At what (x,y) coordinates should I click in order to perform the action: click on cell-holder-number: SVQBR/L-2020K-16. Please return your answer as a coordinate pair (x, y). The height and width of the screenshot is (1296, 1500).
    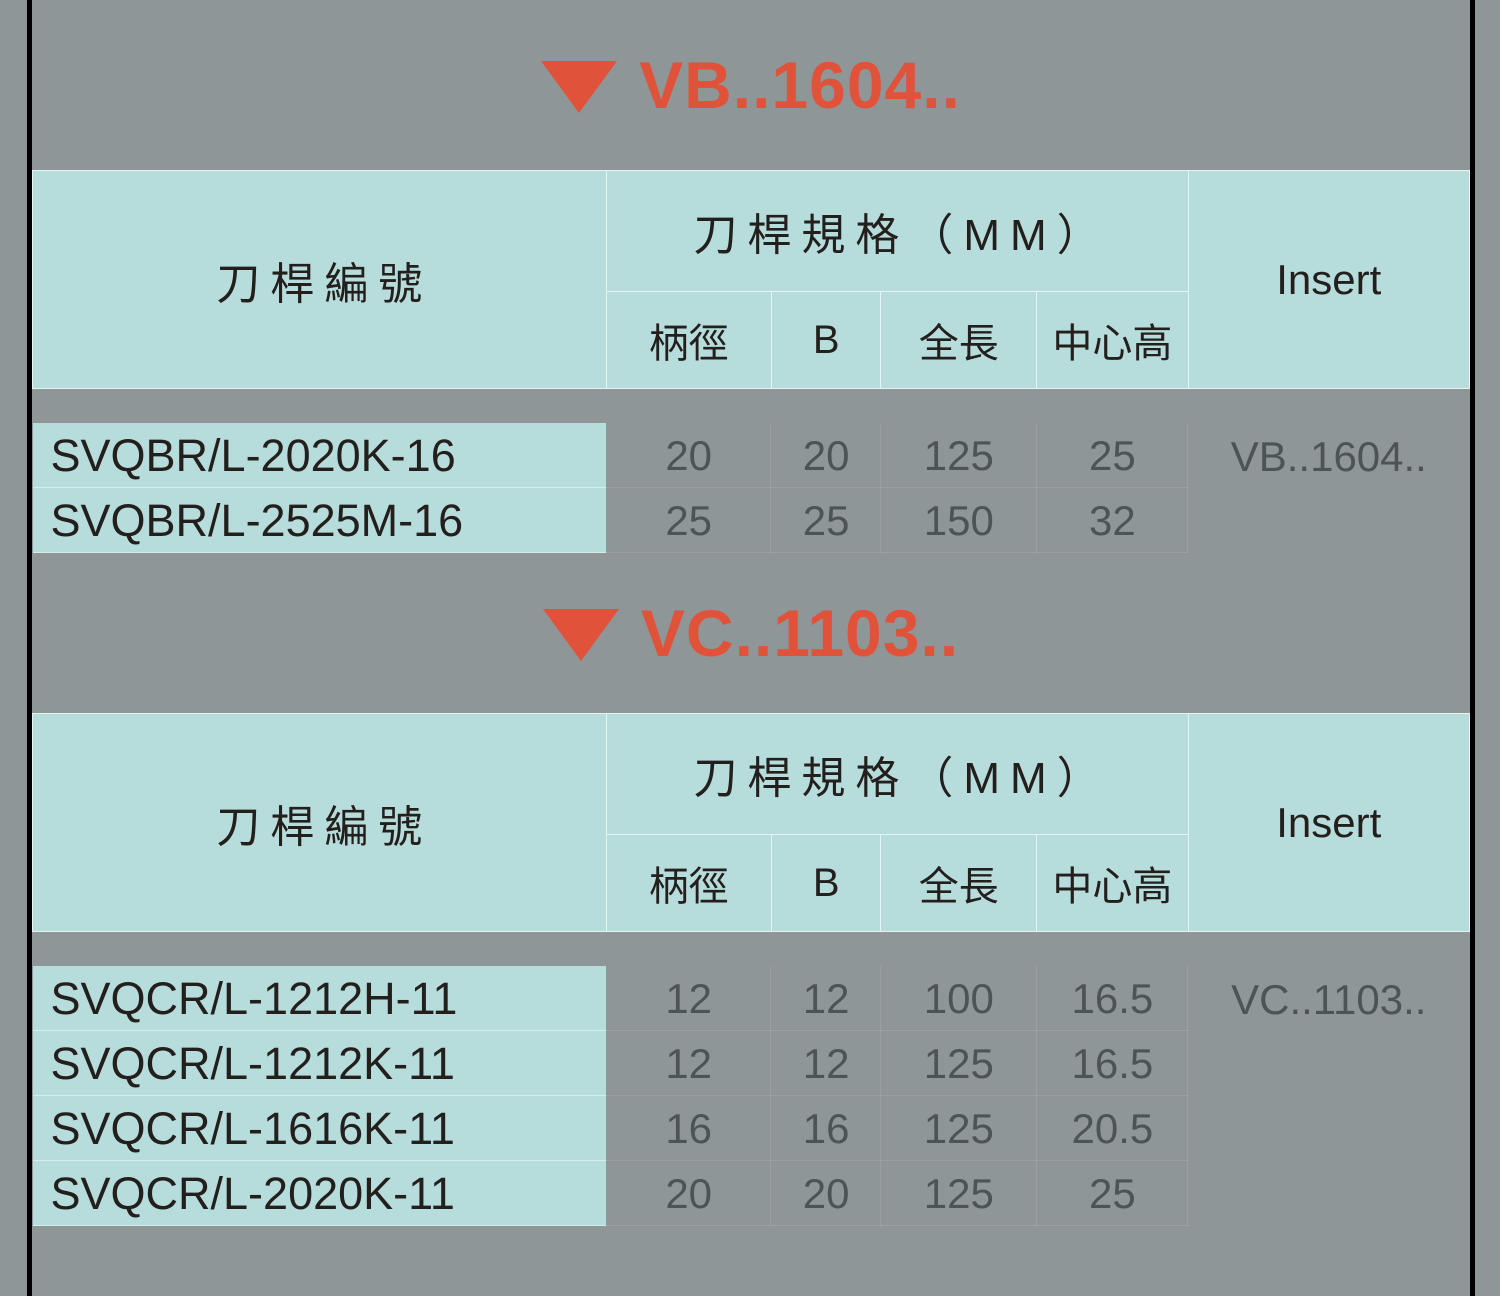
    Looking at the image, I should click on (319, 455).